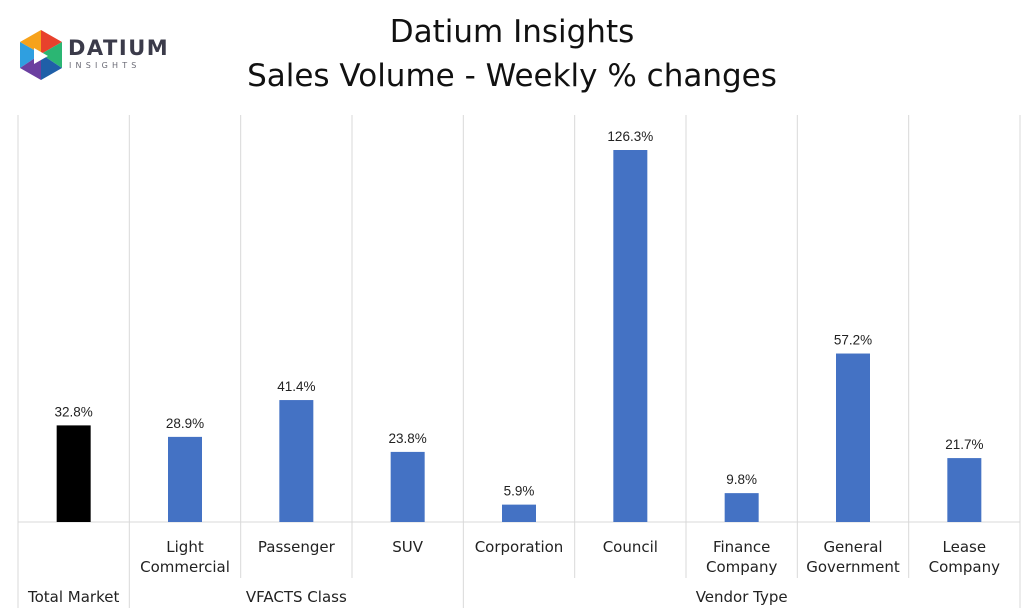 This screenshot has height=616, width=1024. I want to click on category-label-5: Corporation, so click(519, 547).